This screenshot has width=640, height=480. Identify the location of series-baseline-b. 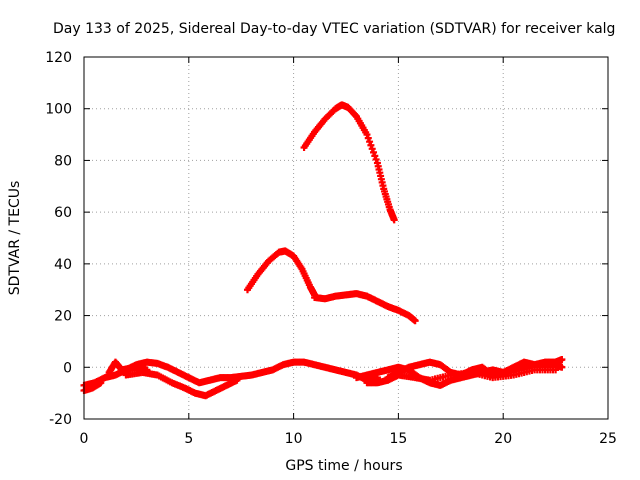
(181, 384).